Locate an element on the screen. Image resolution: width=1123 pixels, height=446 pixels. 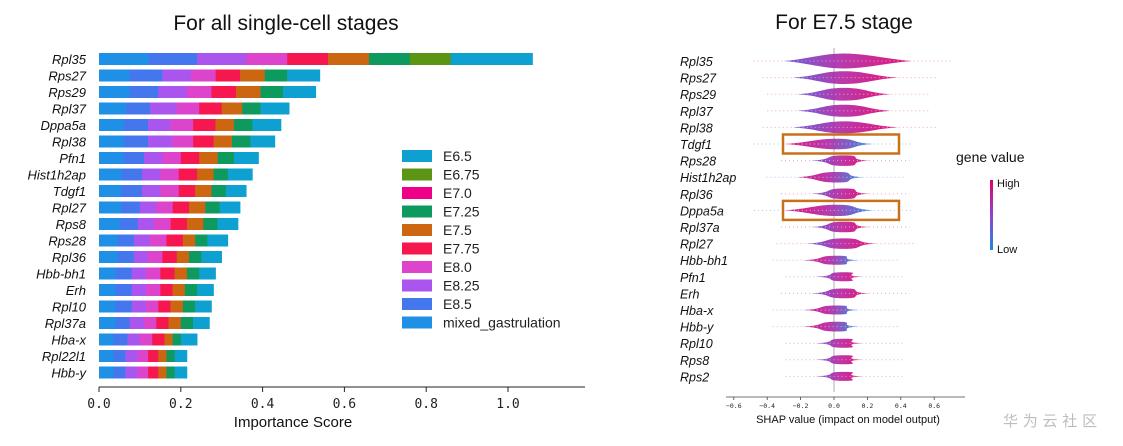
shap-x-tick-label: −0.2 is located at coordinates (801, 406).